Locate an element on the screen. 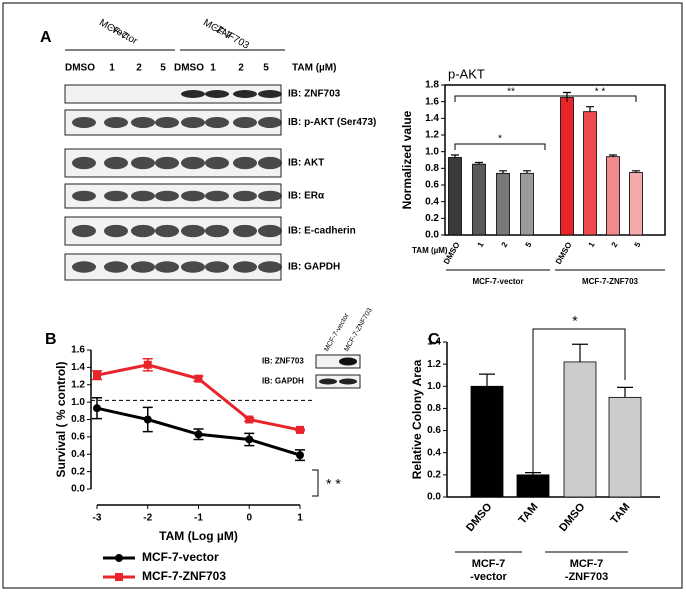 Image resolution: width=686 pixels, height=592 pixels. blot-row-label: IB: p-AKT (Ser473) is located at coordinates (332, 122).